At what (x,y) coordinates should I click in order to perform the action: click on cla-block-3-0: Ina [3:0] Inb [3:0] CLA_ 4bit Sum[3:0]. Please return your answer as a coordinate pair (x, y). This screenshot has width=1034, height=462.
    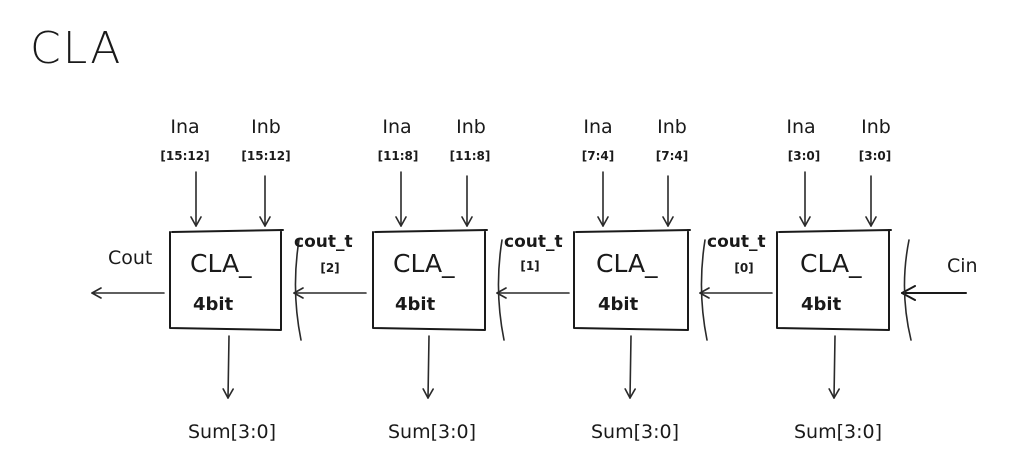
    Looking at the image, I should click on (834, 279).